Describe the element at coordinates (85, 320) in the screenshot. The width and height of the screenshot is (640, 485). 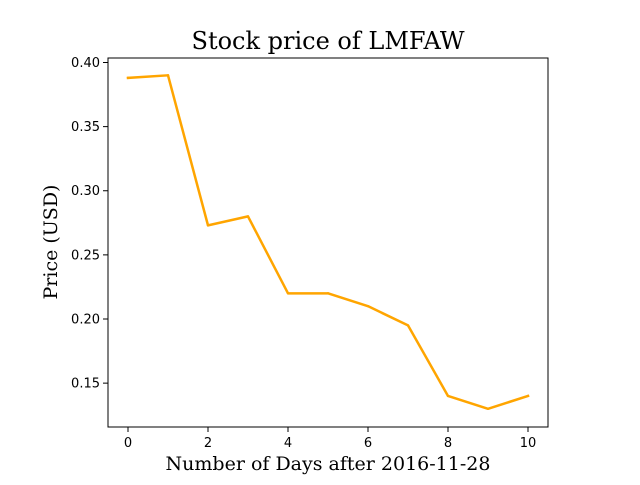
I see `y-tick-label: 0.20` at that location.